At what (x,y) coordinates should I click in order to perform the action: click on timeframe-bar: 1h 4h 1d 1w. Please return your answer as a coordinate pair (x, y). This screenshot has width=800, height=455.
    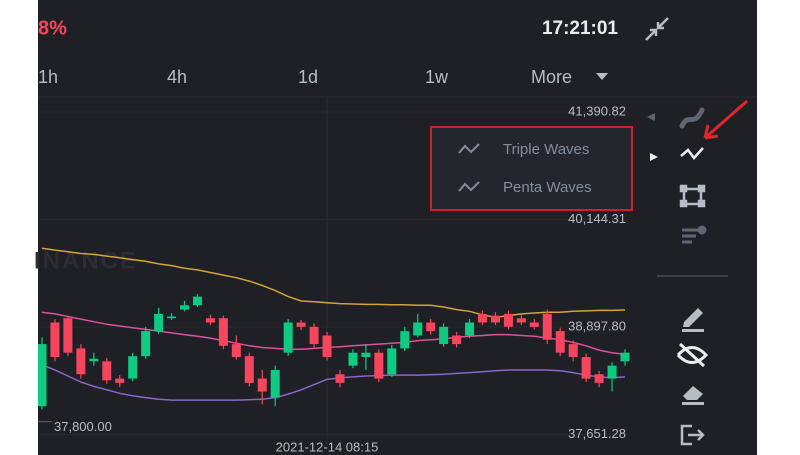
    Looking at the image, I should click on (243, 77).